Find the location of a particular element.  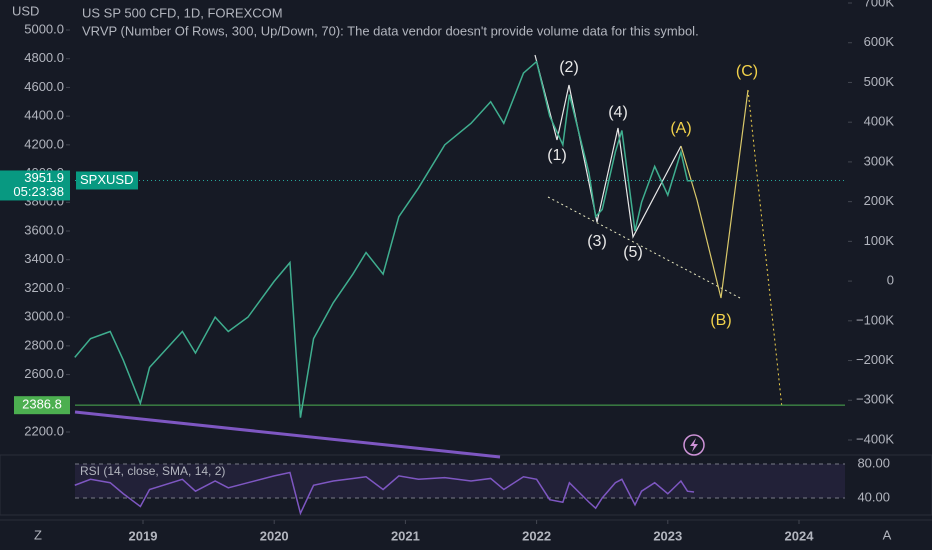

wave-label: (1) is located at coordinates (557, 155).